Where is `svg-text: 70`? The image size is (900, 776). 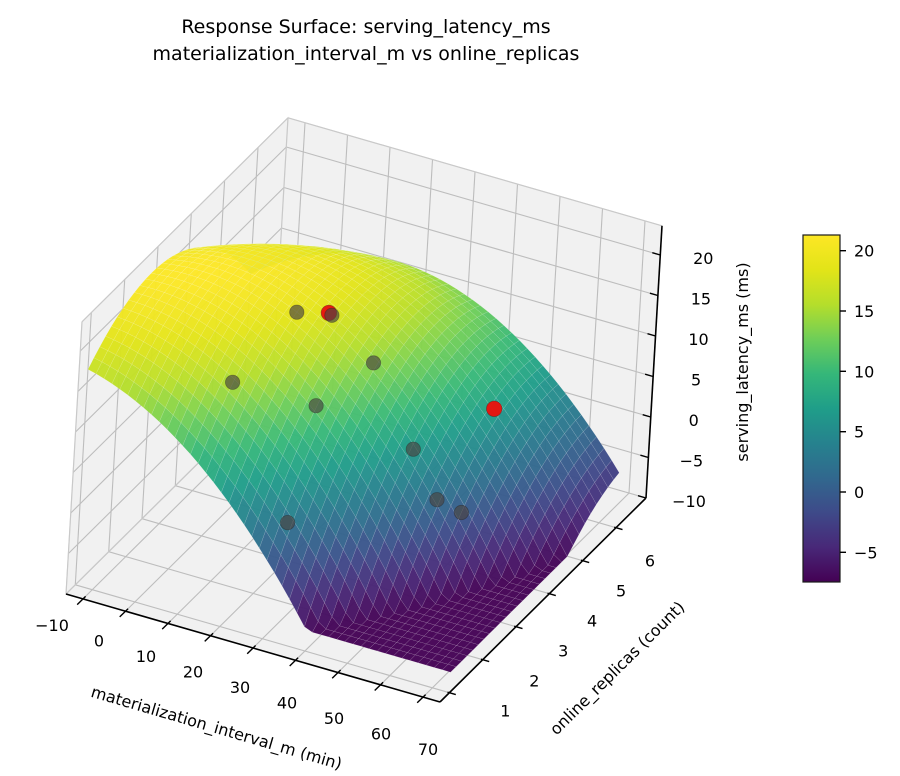 svg-text: 70 is located at coordinates (428, 749).